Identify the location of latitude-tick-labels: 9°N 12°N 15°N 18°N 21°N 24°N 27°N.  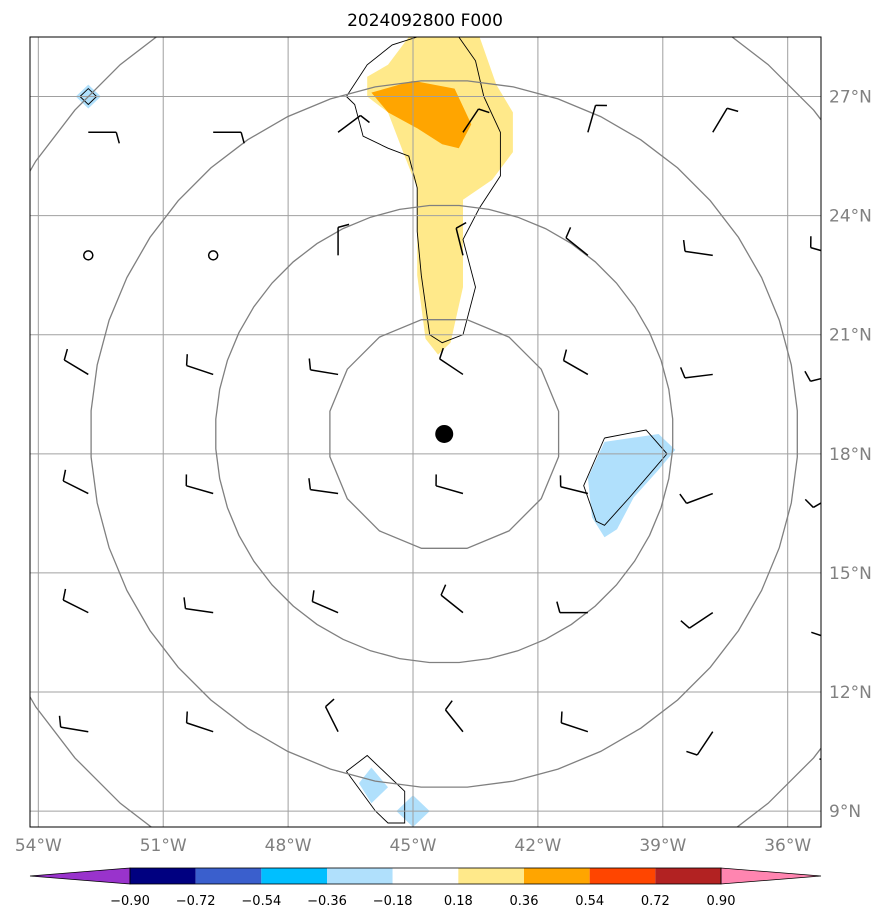
(850, 455).